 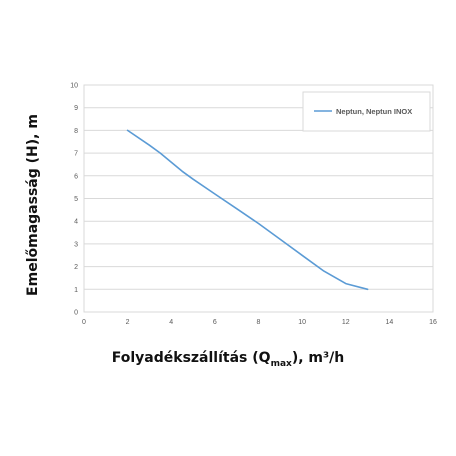 I want to click on y-tick-label: 8, so click(x=76, y=131).